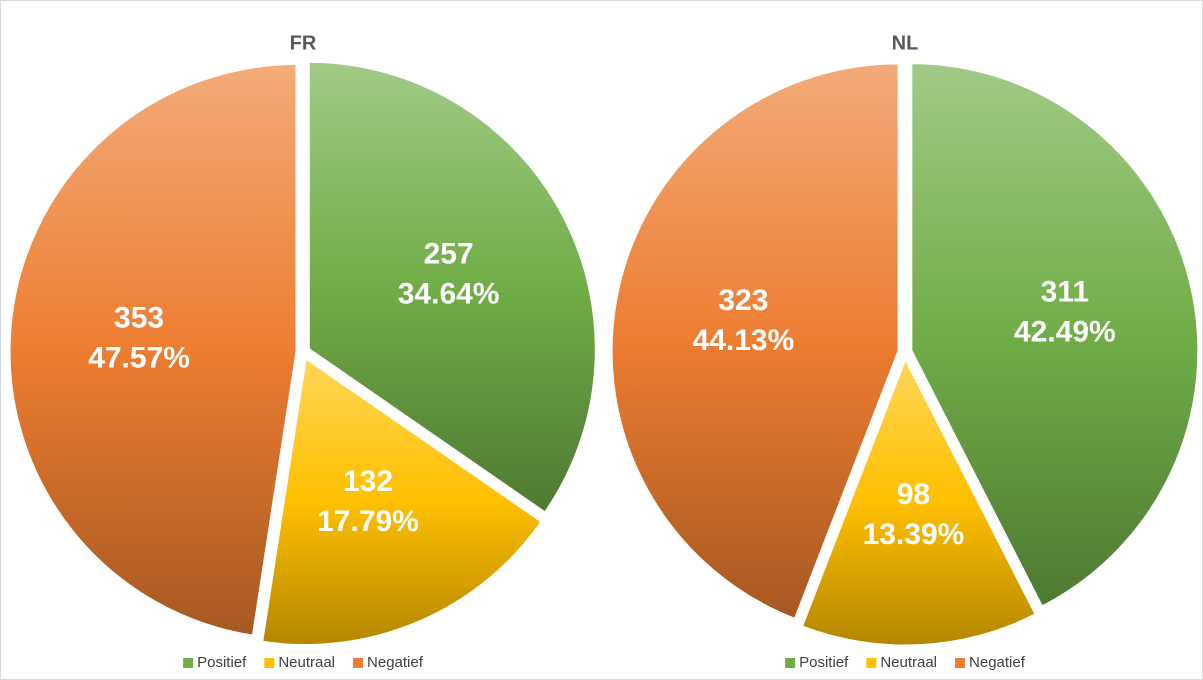 The height and width of the screenshot is (680, 1203). Describe the element at coordinates (1065, 291) in the screenshot. I see `data-label: 311` at that location.